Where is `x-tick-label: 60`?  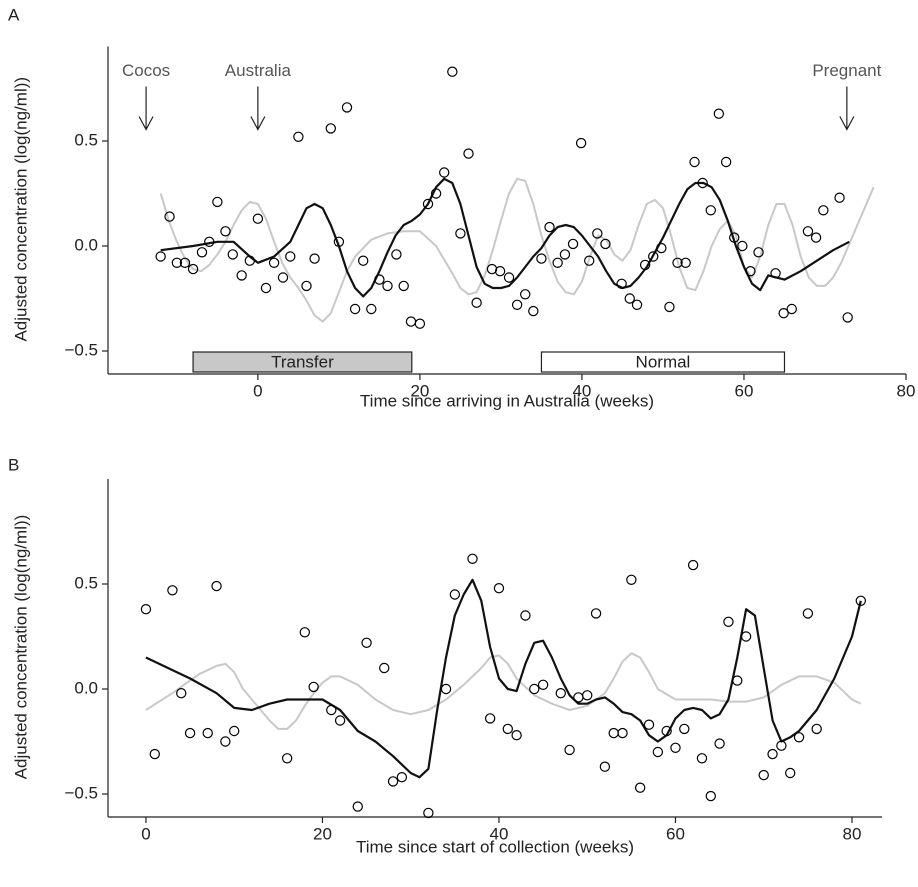 x-tick-label: 60 is located at coordinates (675, 833).